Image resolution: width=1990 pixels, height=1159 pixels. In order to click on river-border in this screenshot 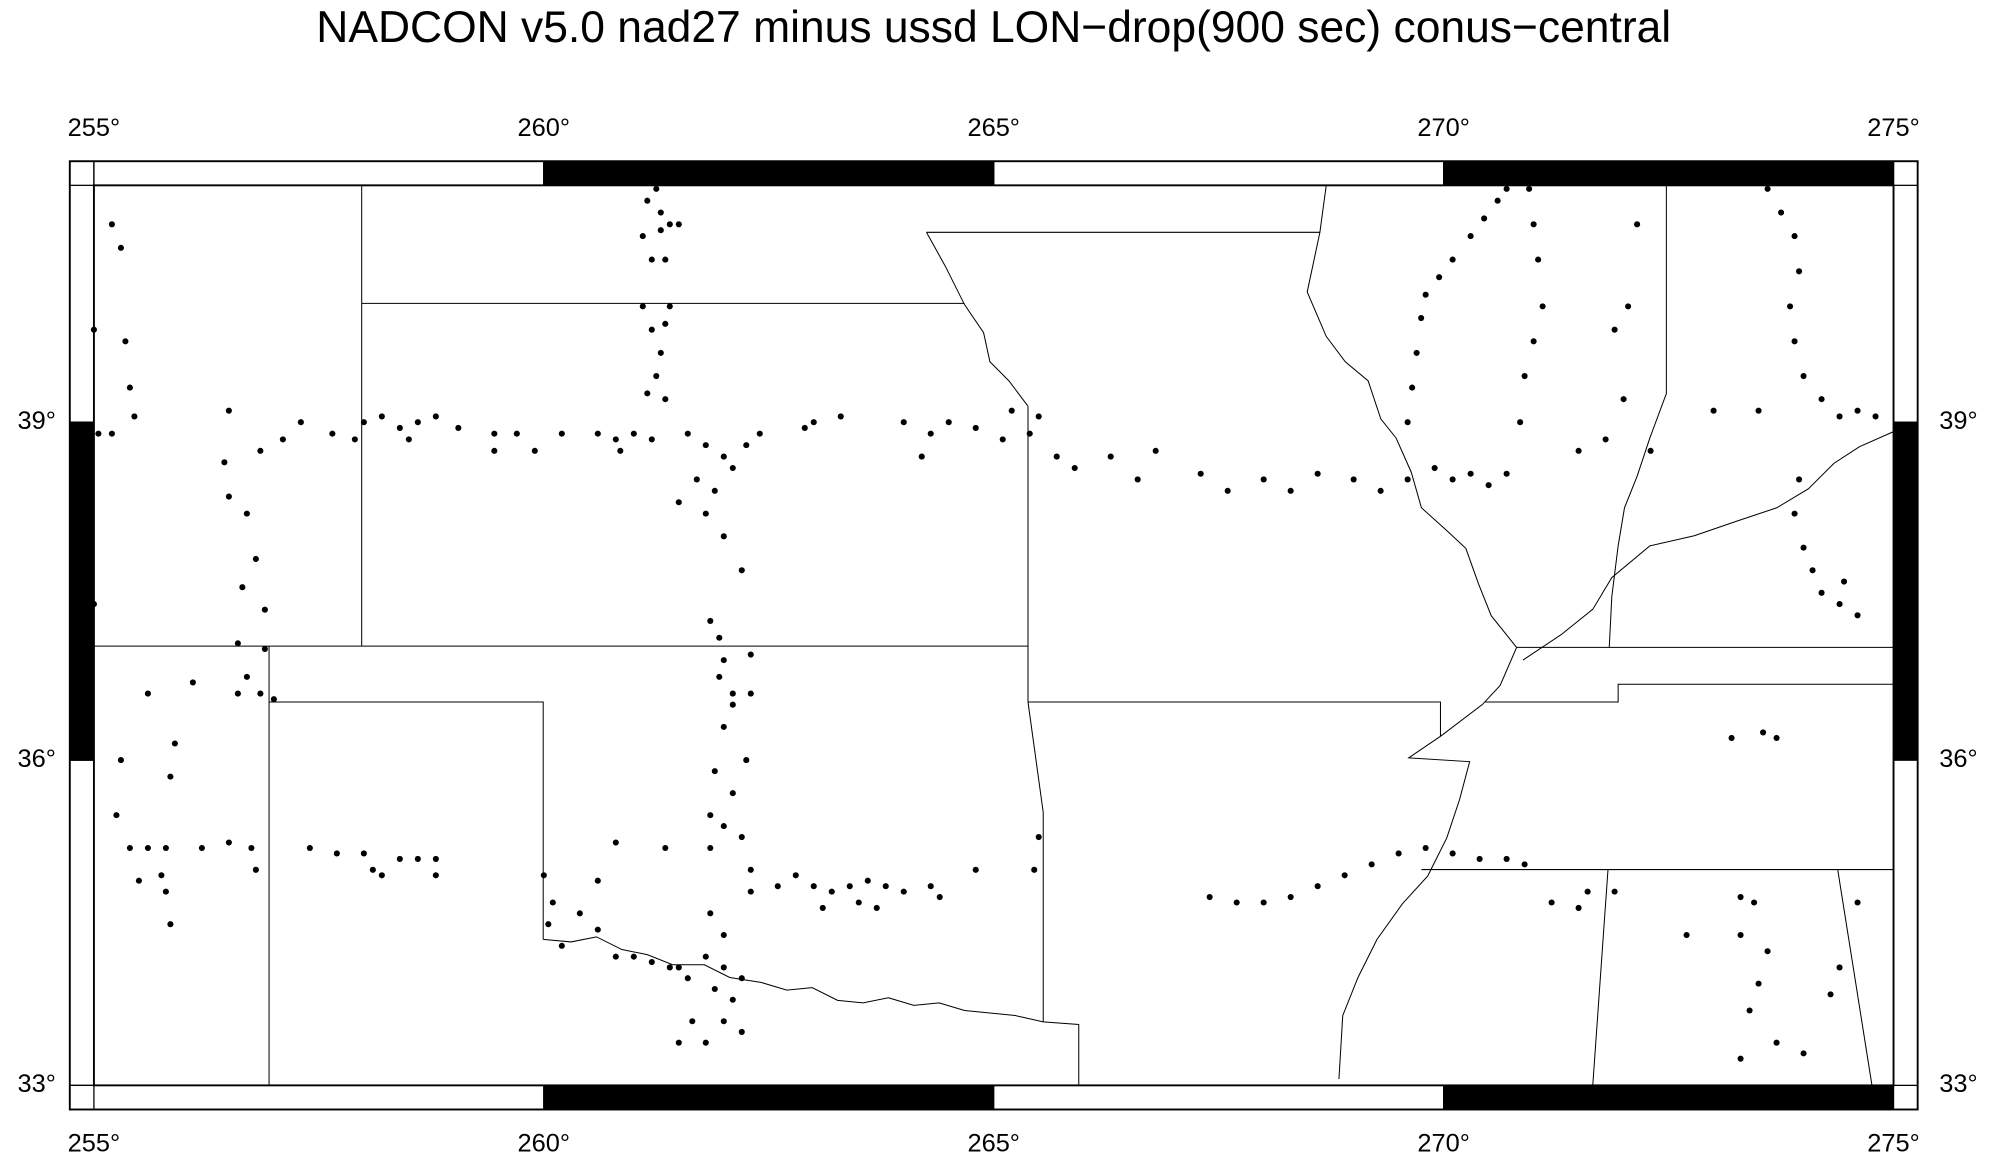, I will do `click(1412, 632)`.